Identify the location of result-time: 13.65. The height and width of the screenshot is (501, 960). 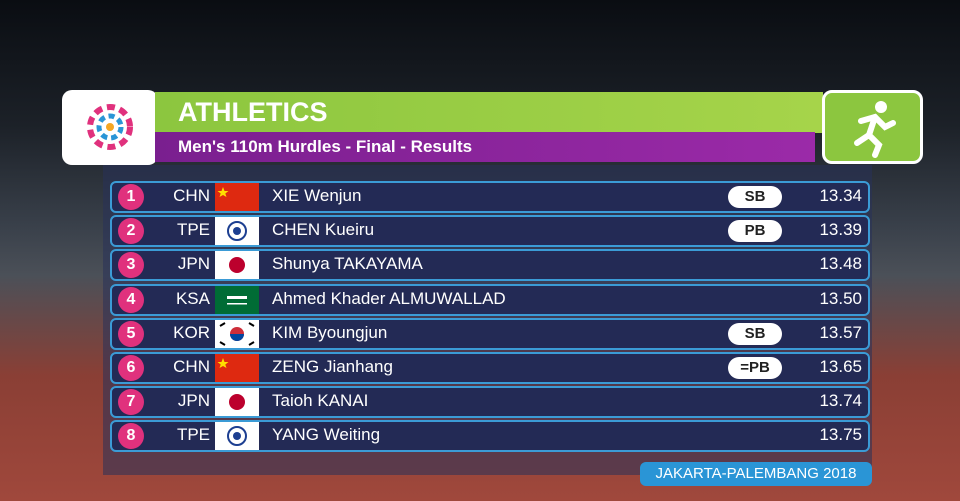
(840, 366).